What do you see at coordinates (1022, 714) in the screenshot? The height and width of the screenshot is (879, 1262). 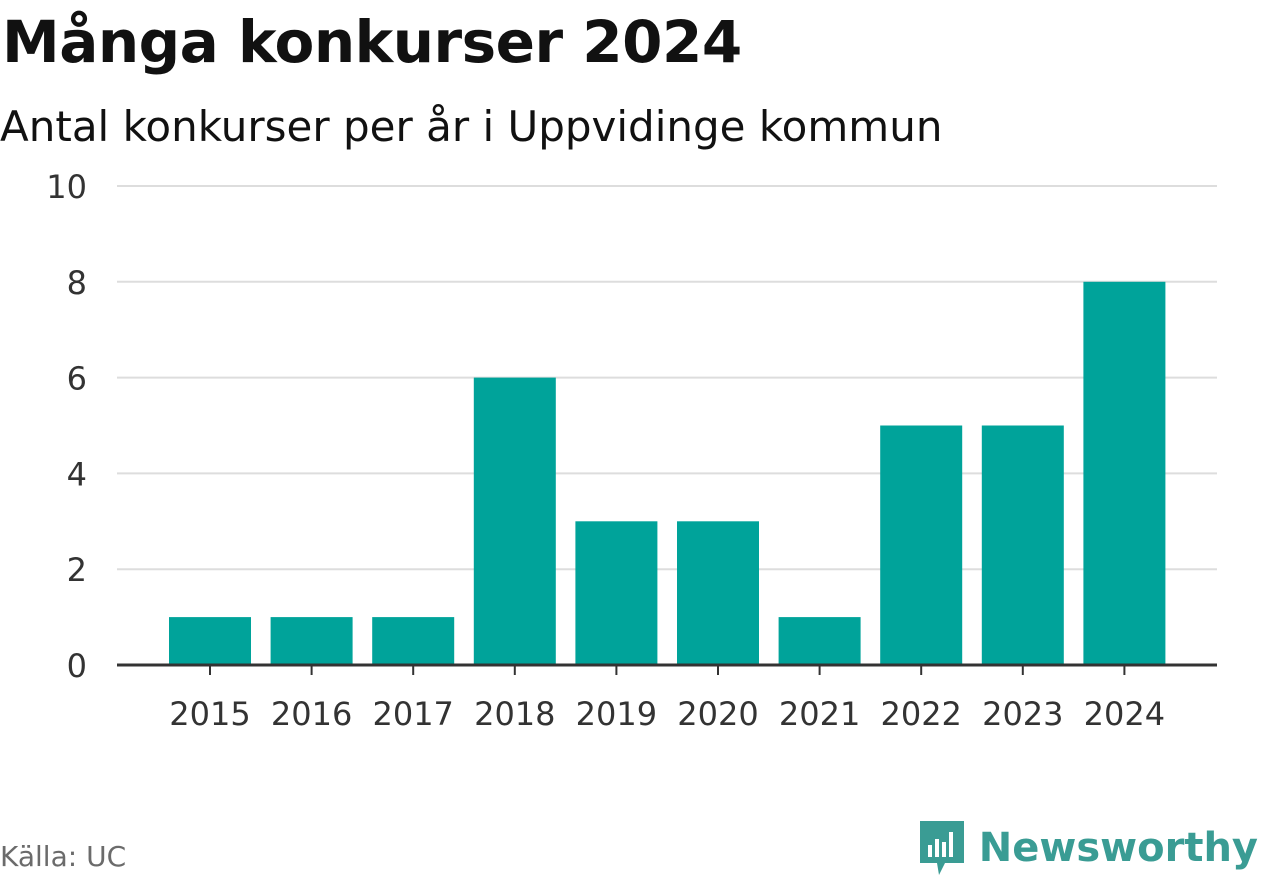 I see `x-tick-label: 2023` at bounding box center [1022, 714].